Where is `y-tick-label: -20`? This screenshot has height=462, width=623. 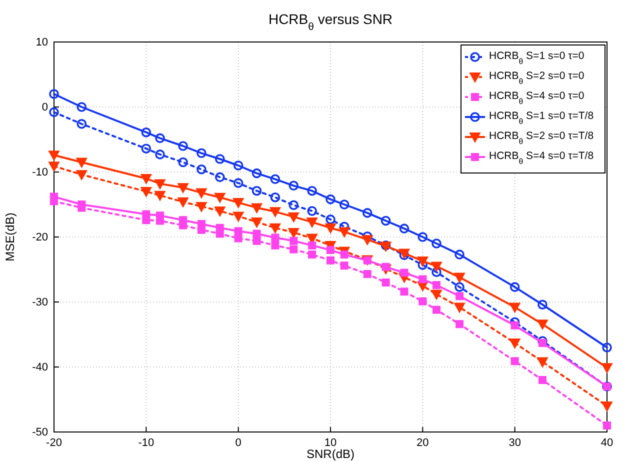 y-tick-label: -20 is located at coordinates (40, 238).